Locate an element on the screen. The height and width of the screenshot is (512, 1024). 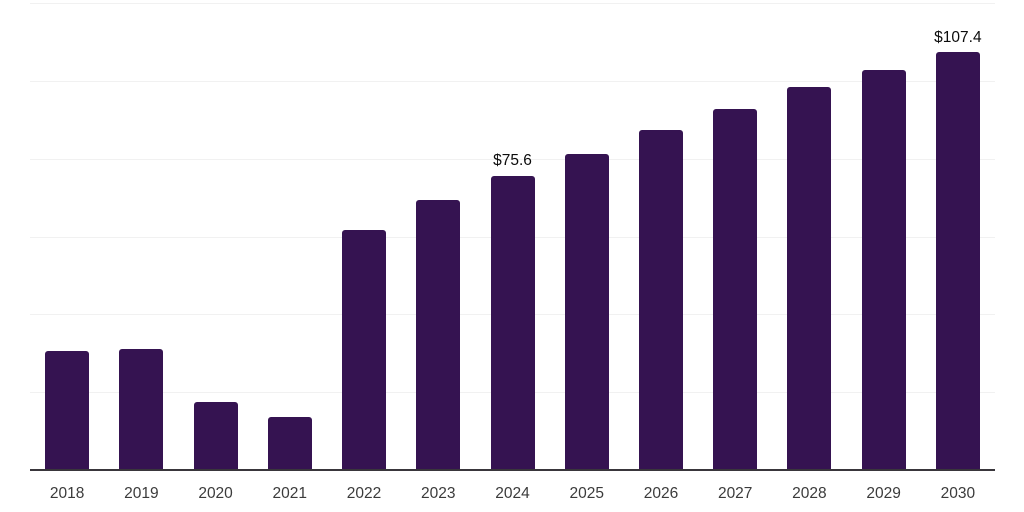
x-tick-label-2027: 2027 is located at coordinates (735, 493).